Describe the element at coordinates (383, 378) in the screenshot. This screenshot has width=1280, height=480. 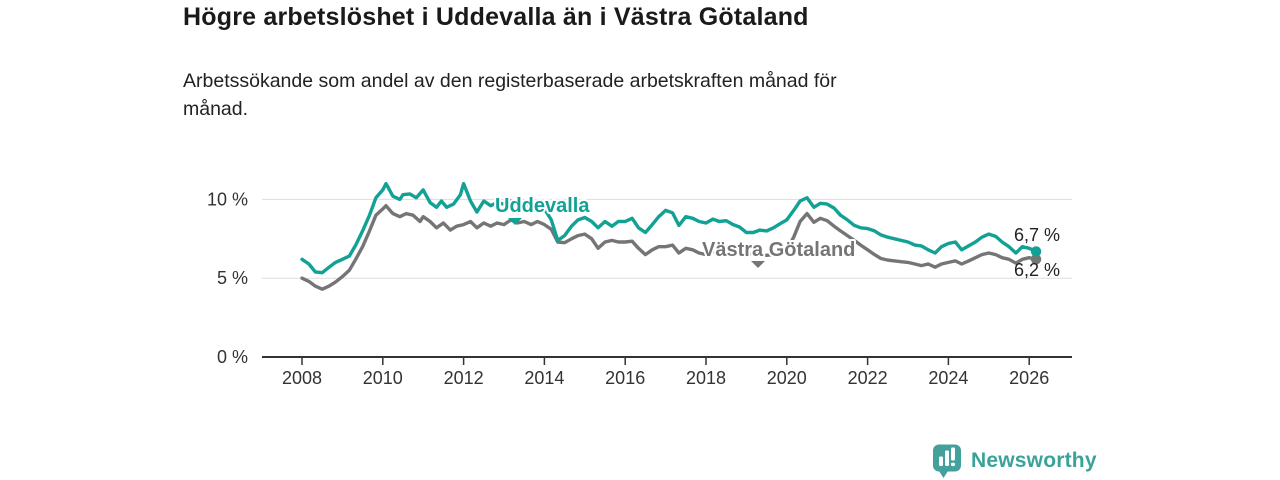
I see `x-tick-label-2010: 2010` at that location.